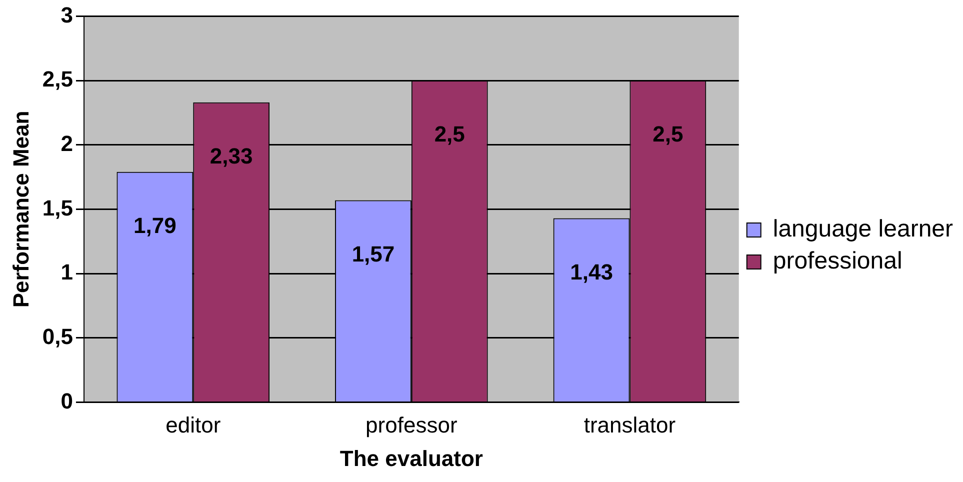 This screenshot has height=482, width=963. What do you see at coordinates (57, 79) in the screenshot?
I see `y-tick-label: 2,5` at bounding box center [57, 79].